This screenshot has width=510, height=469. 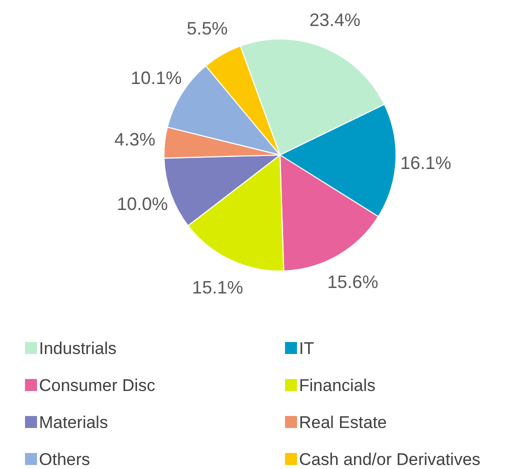 I want to click on data-label: 15.1%, so click(x=218, y=287).